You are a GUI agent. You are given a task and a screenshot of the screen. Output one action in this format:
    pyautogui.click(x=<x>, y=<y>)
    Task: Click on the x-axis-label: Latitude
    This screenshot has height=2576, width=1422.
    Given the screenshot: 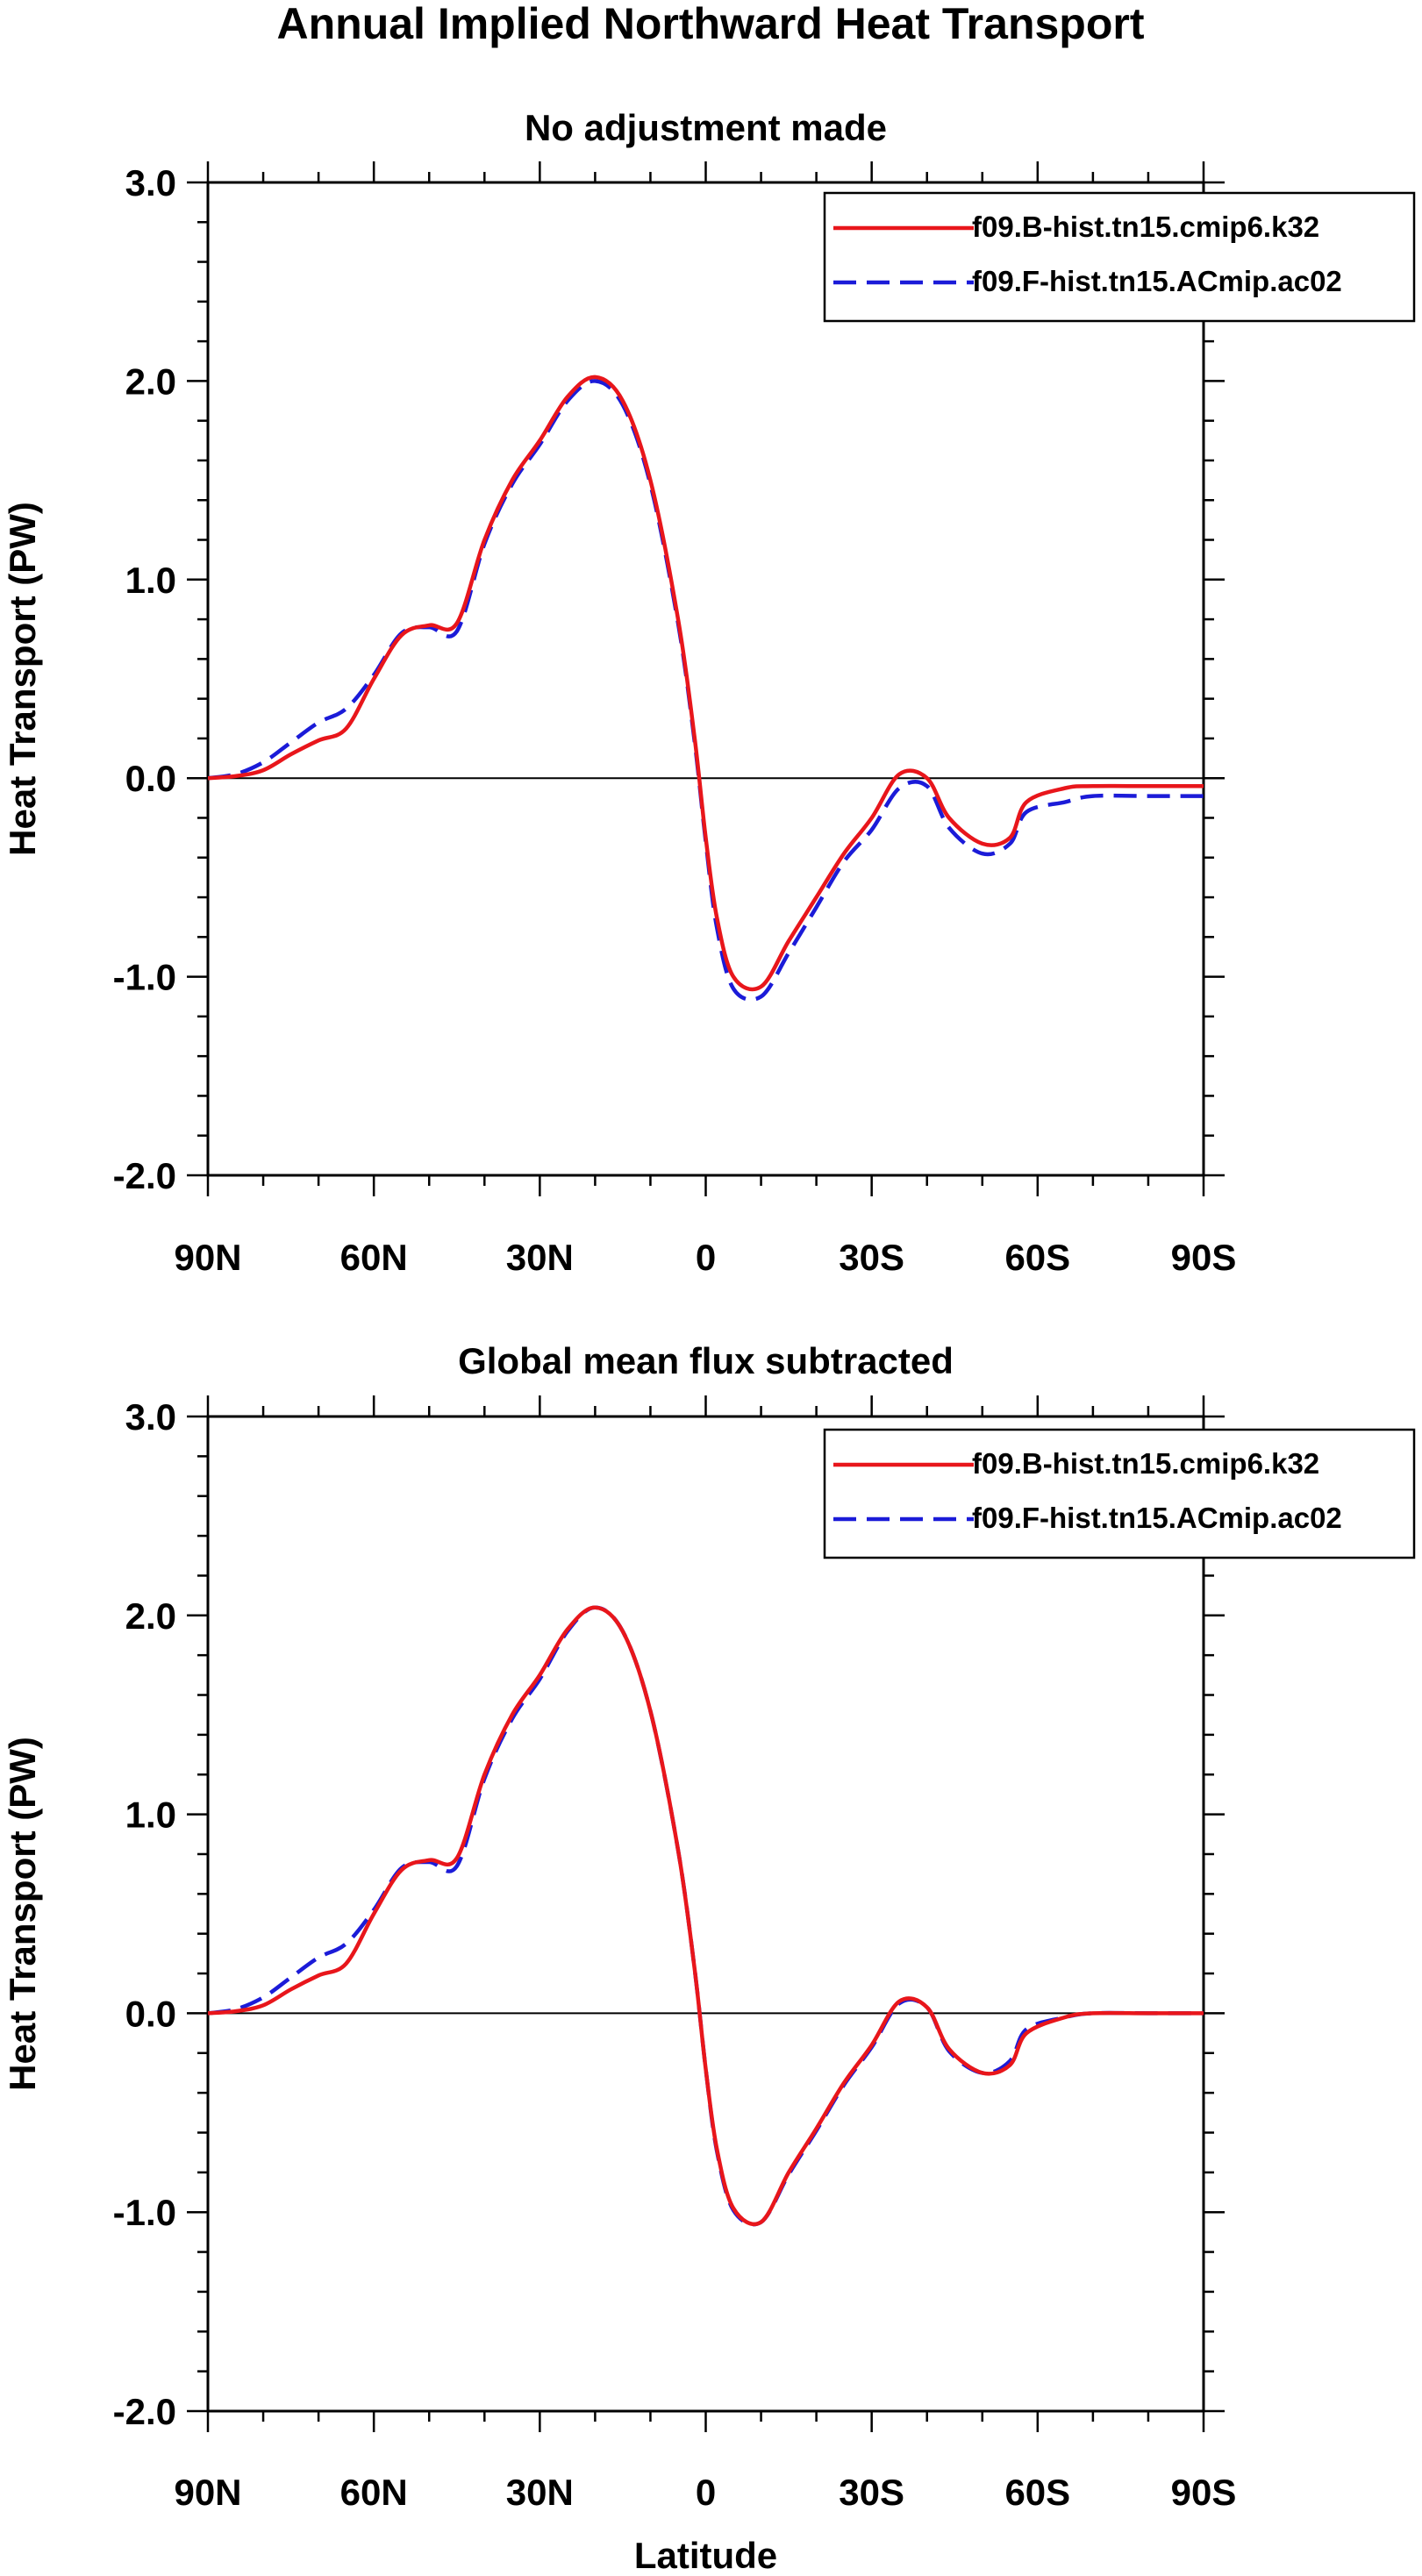 What is the action you would take?
    pyautogui.click(x=705, y=2554)
    